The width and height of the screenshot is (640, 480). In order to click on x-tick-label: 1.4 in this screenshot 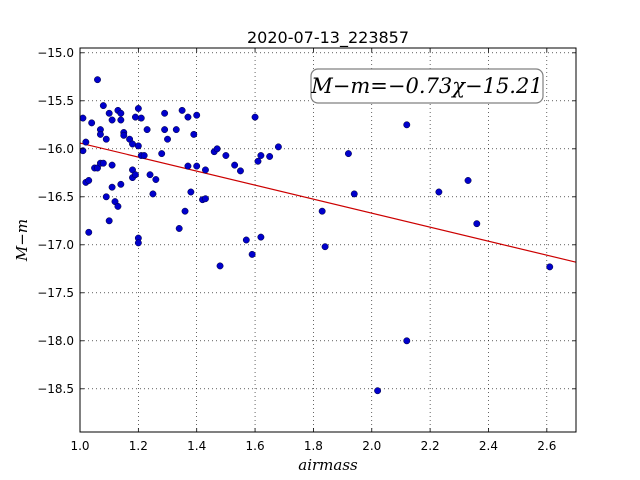, I will do `click(196, 446)`.